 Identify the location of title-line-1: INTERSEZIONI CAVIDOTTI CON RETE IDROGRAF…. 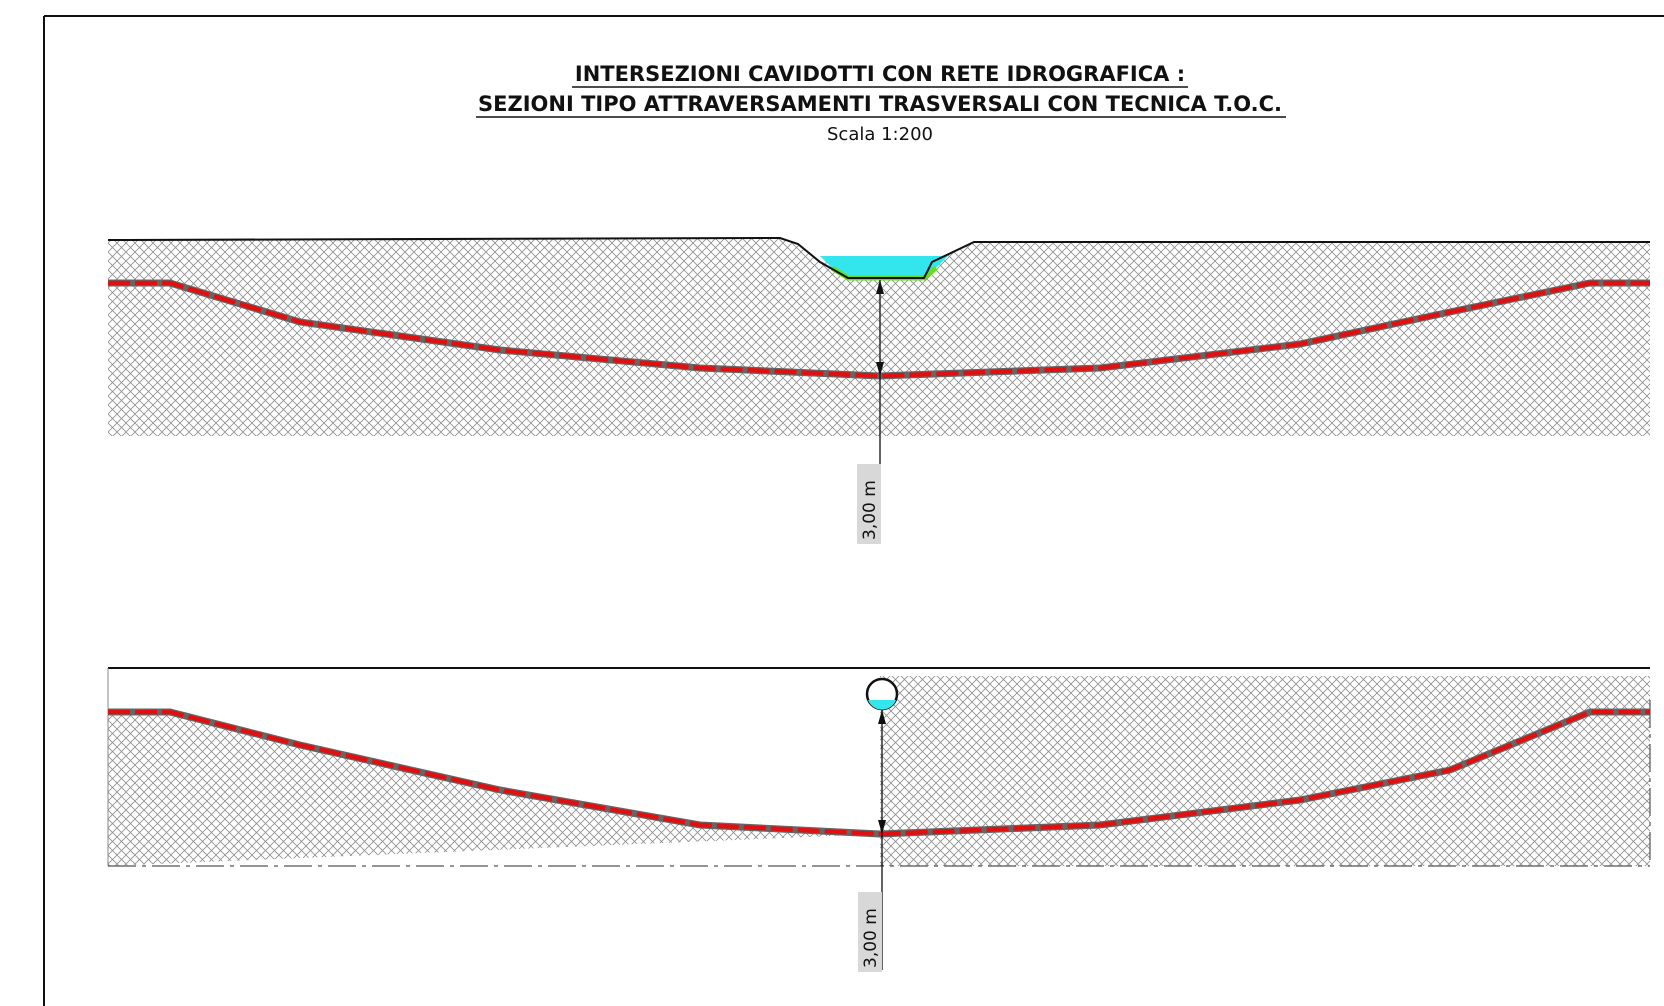
(880, 74).